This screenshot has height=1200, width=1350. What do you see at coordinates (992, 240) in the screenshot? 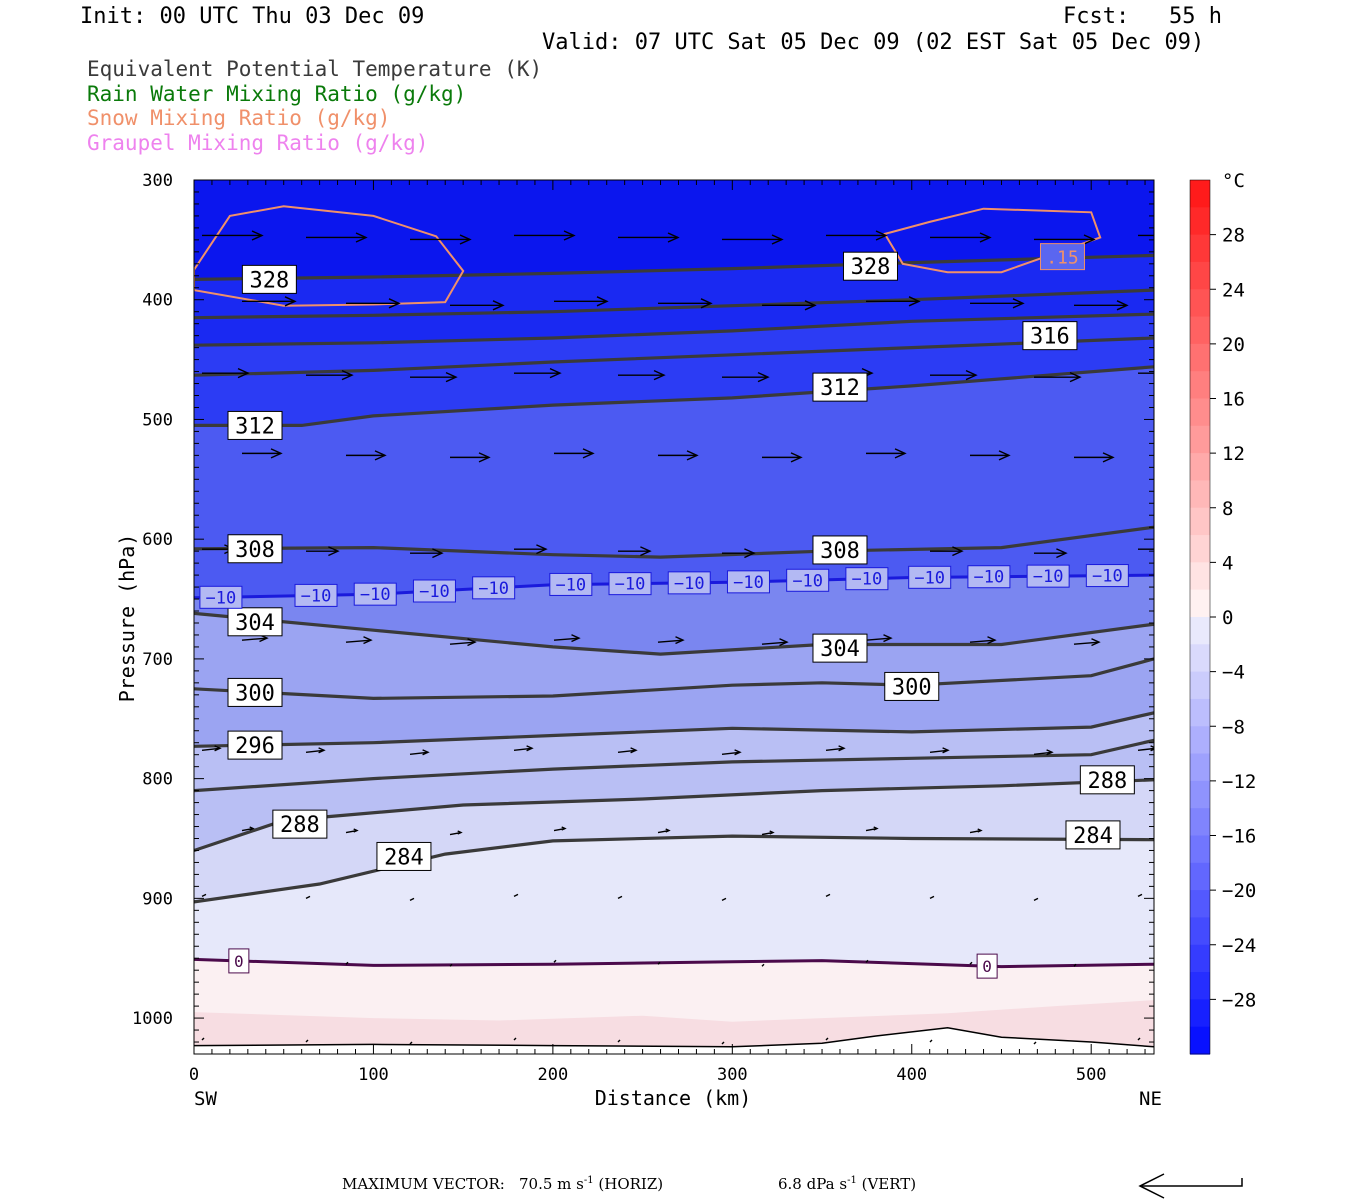
I see `snow-mixing-contour` at bounding box center [992, 240].